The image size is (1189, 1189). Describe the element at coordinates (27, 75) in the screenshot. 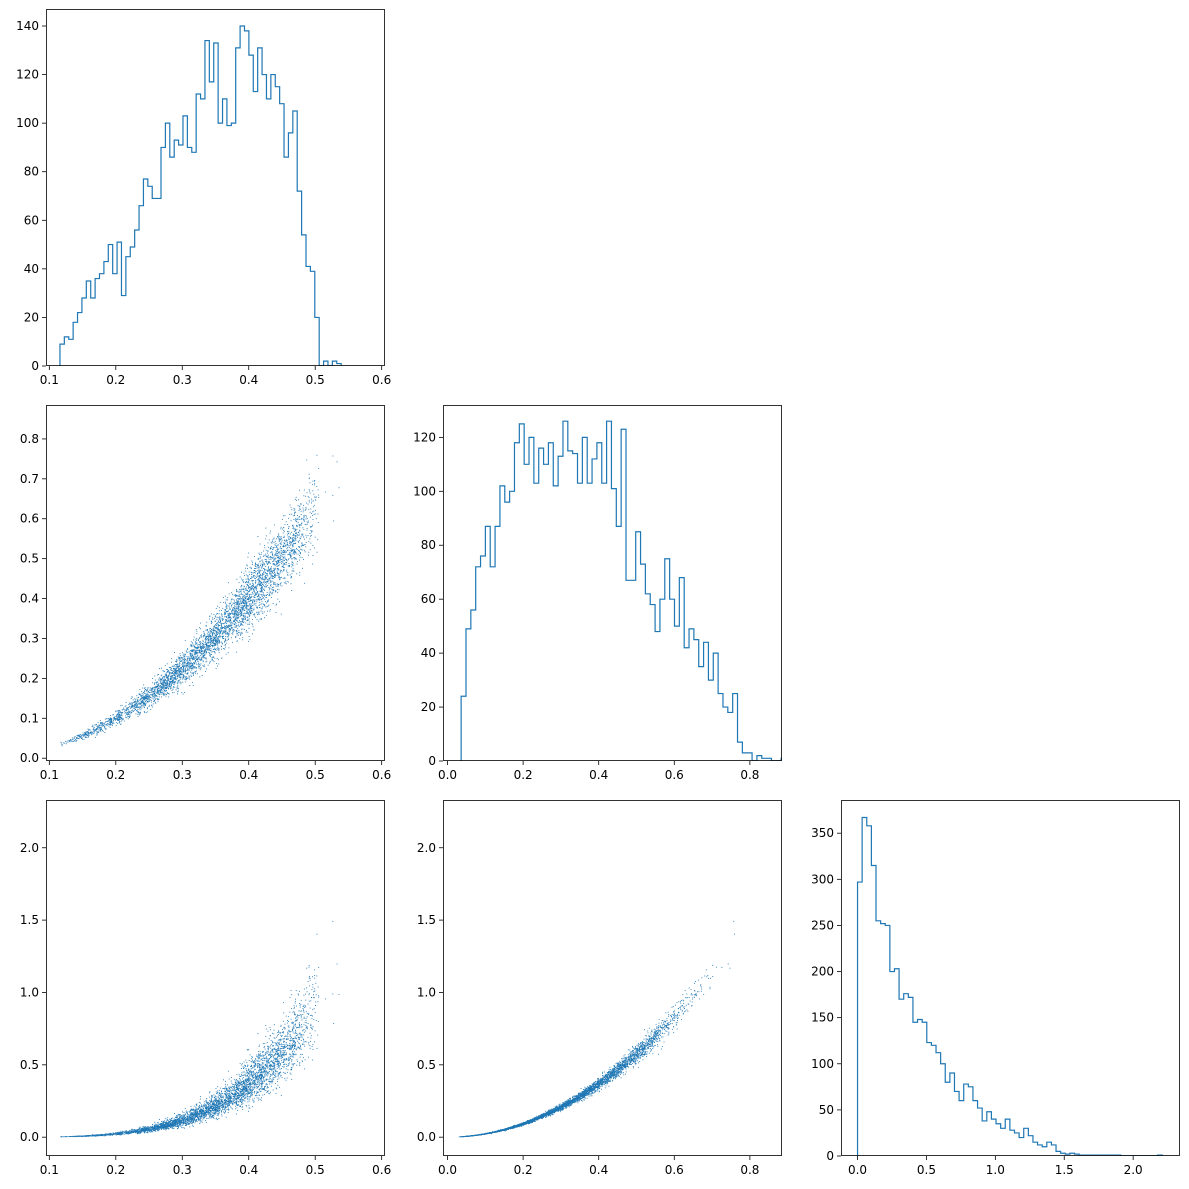

I see `hist-param-1-ytick-label: 120` at that location.